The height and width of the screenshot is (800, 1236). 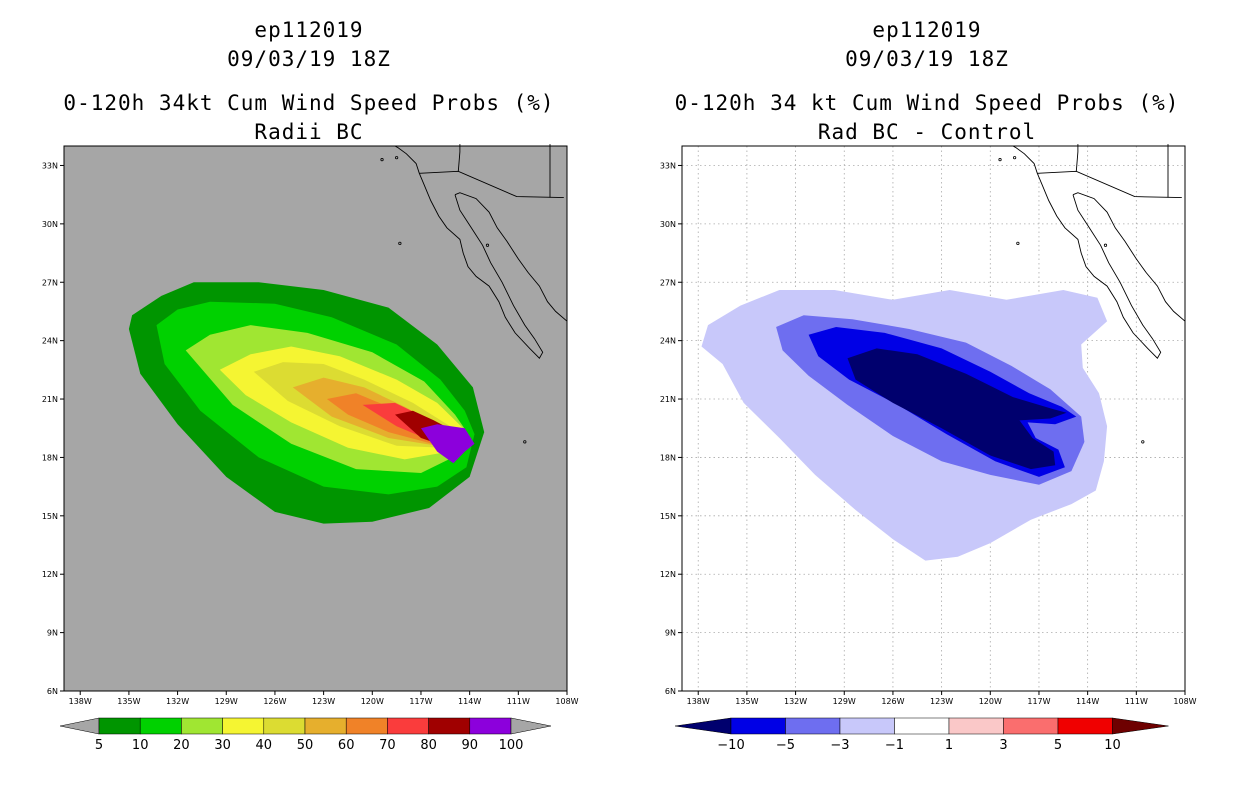 What do you see at coordinates (894, 745) in the screenshot?
I see `colorbar-label: −1` at bounding box center [894, 745].